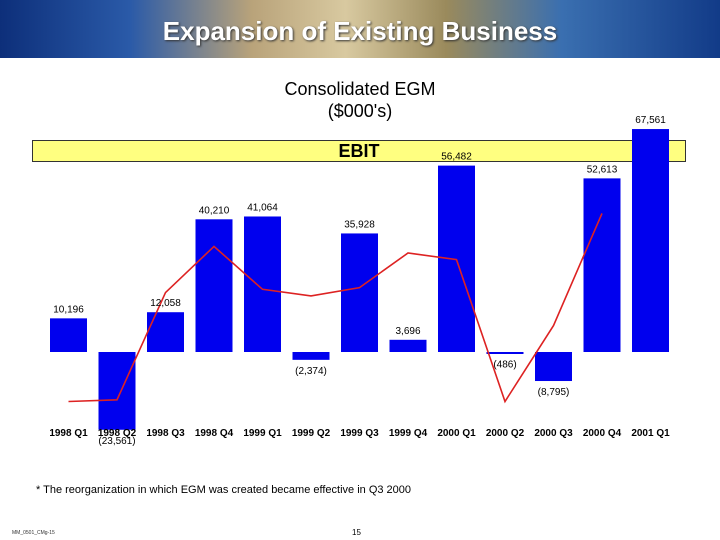 This screenshot has width=720, height=540. I want to click on category-label-0: 1998 Q1, so click(68, 433).